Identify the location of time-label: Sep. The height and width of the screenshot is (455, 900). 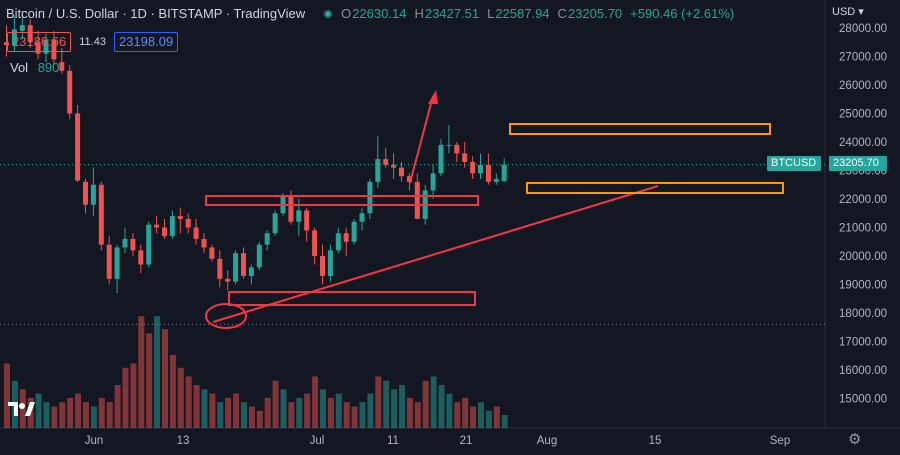
(780, 441).